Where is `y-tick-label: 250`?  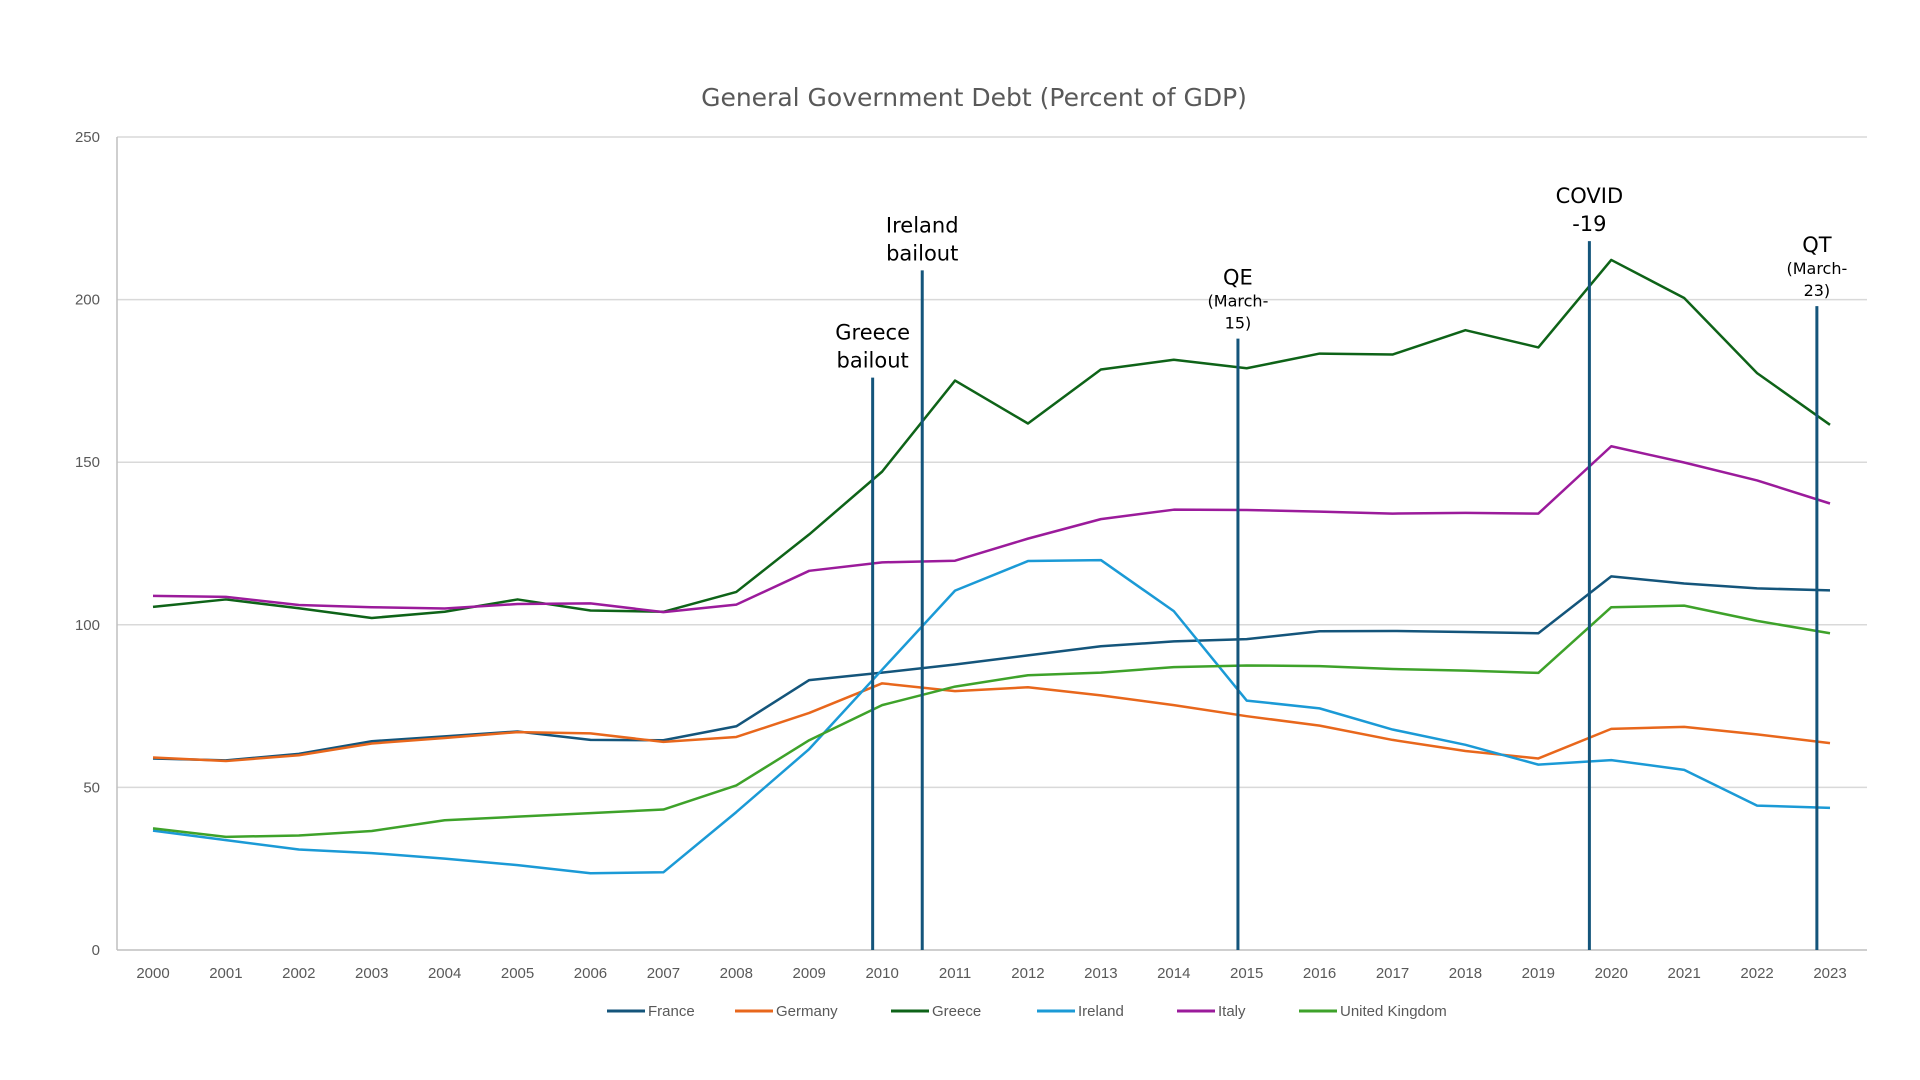
y-tick-label: 250 is located at coordinates (87, 137).